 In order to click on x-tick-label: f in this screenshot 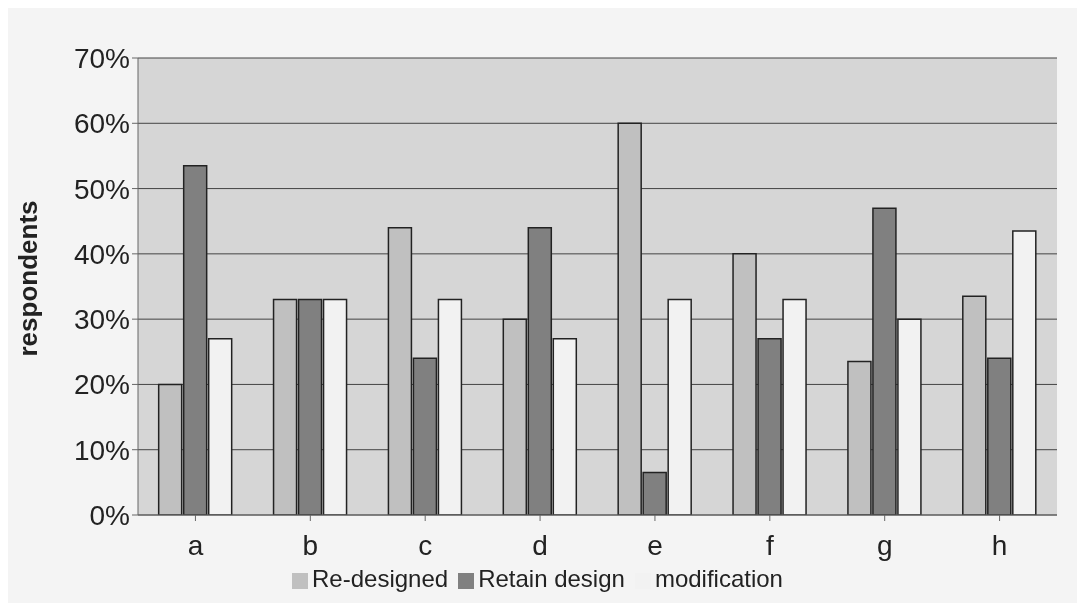, I will do `click(769, 545)`.